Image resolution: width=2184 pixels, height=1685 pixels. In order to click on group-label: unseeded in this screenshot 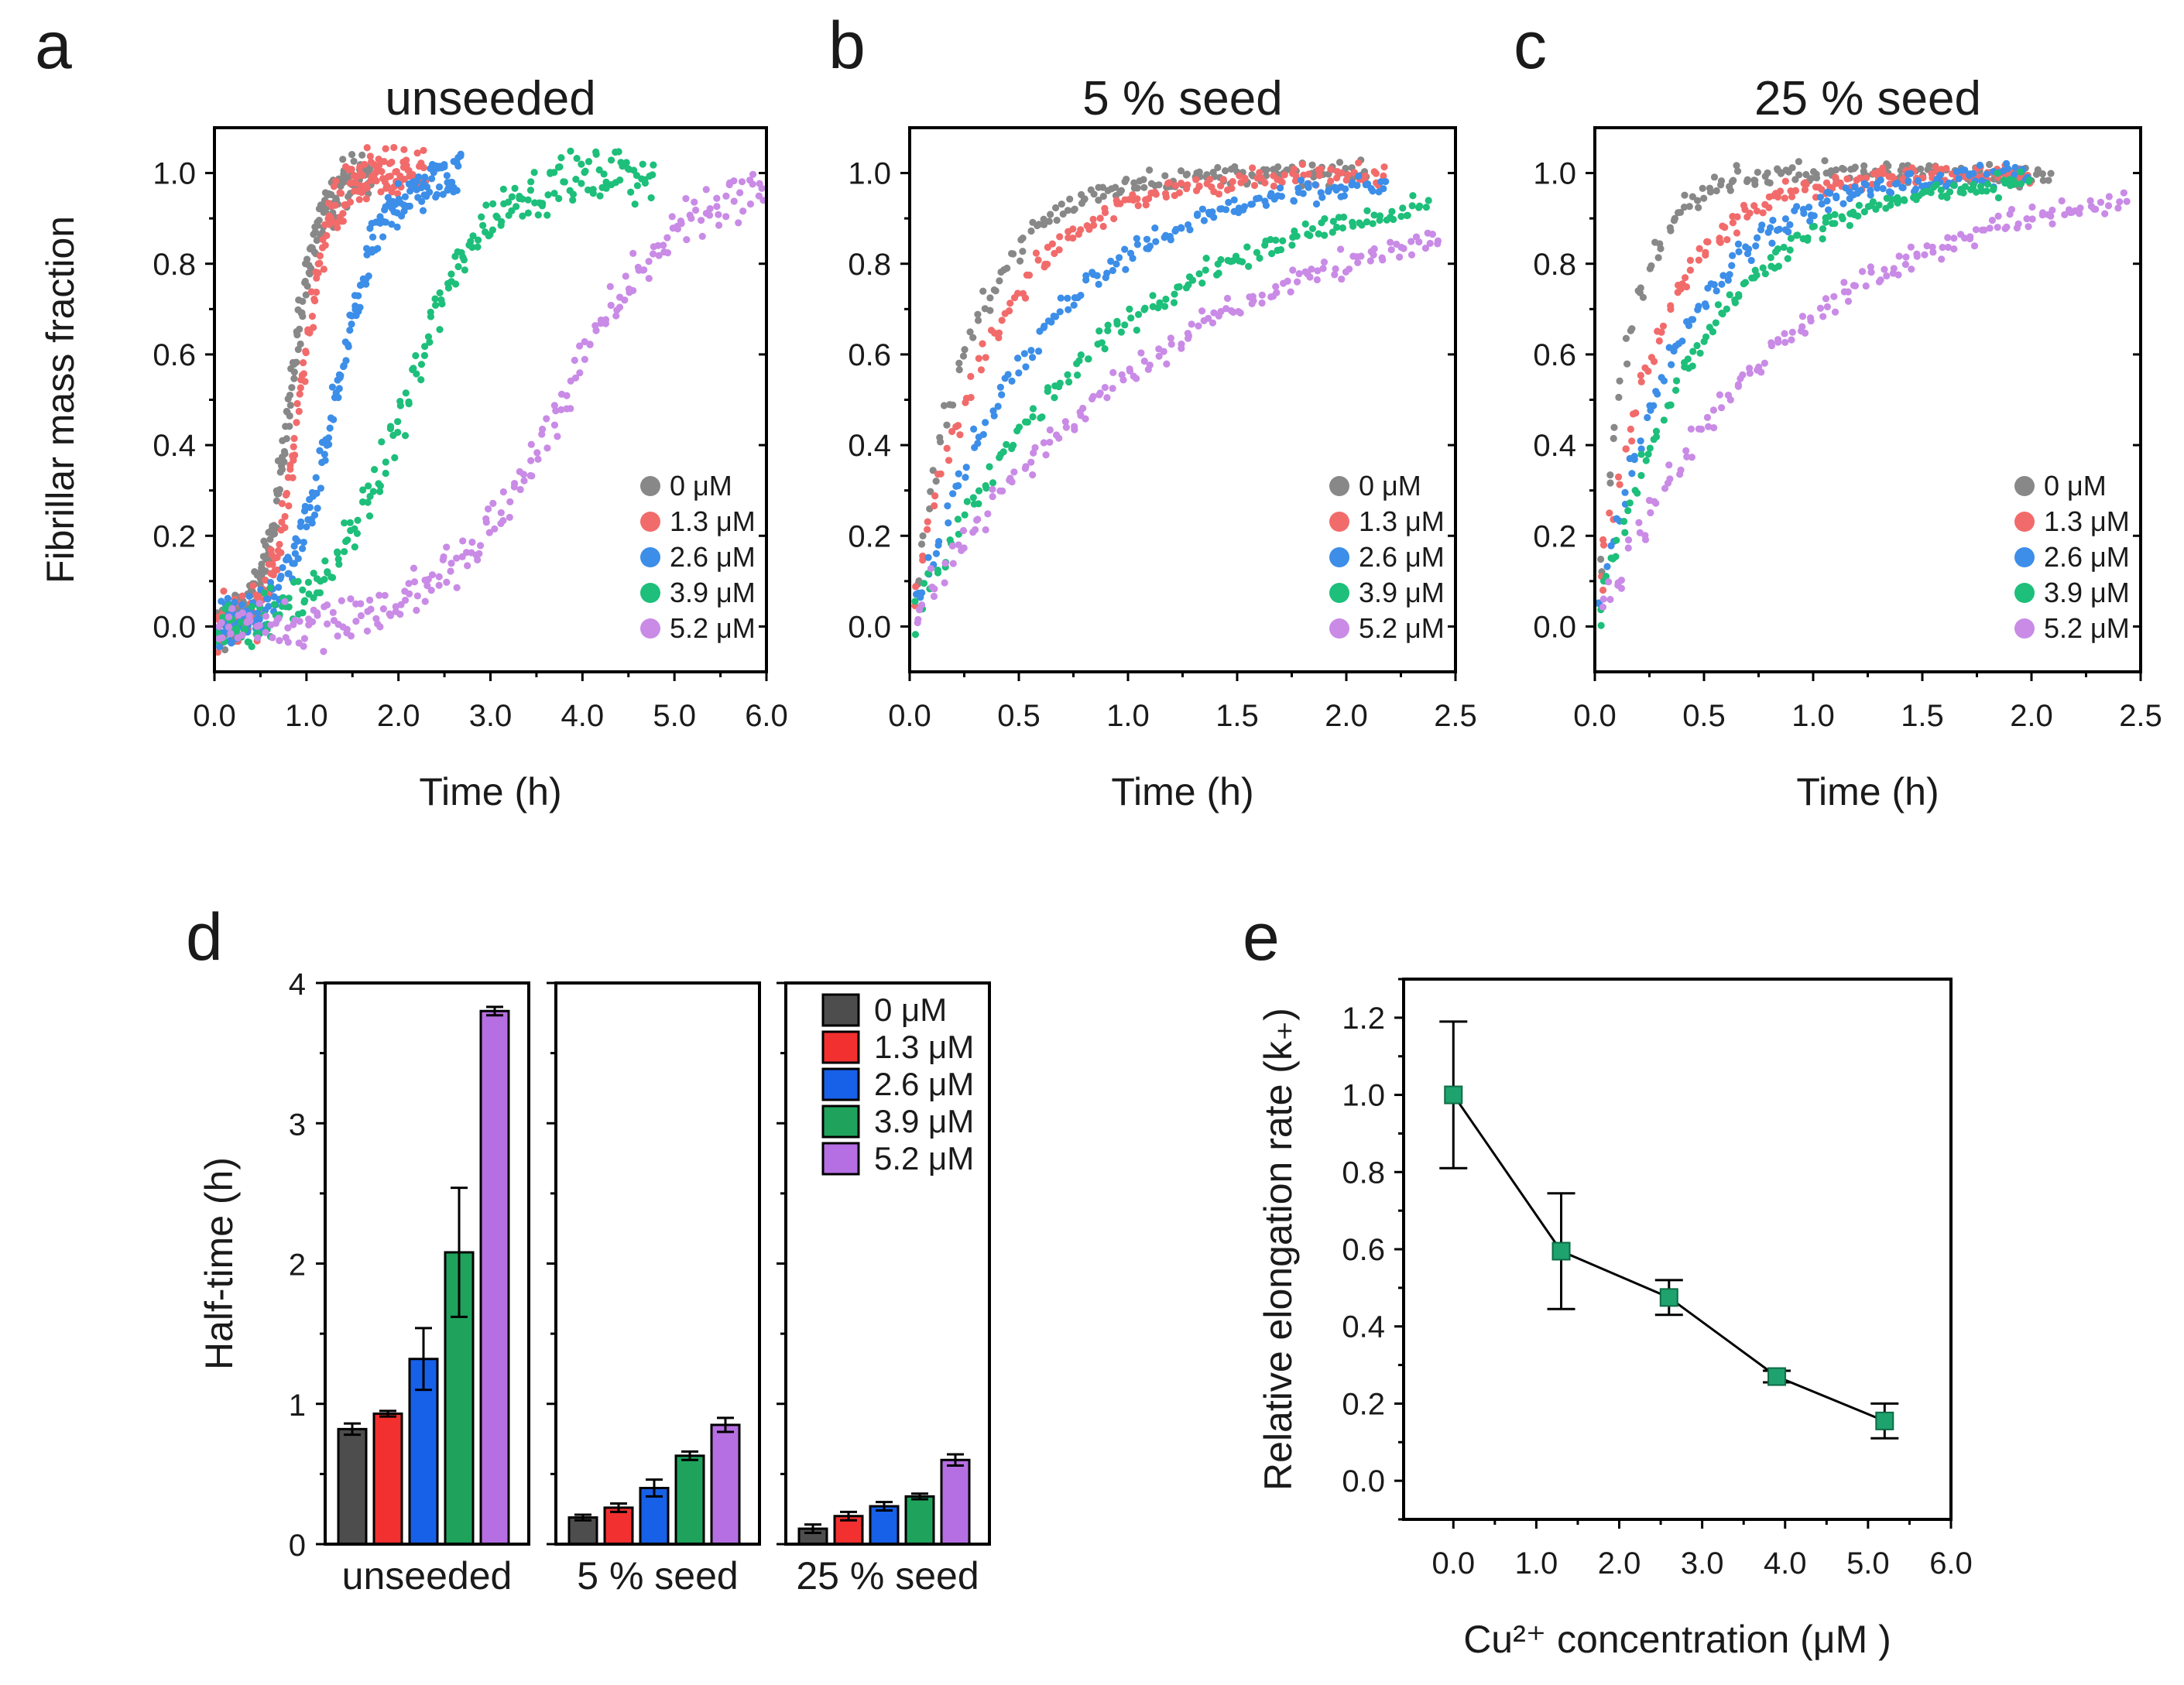, I will do `click(427, 1576)`.